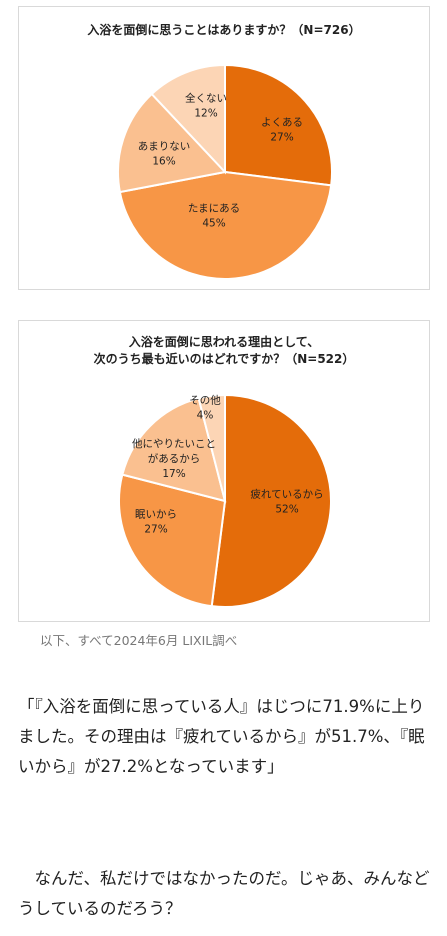 This screenshot has height=936, width=447. What do you see at coordinates (206, 106) in the screenshot?
I see `slice-label-4: 全くない 12%` at bounding box center [206, 106].